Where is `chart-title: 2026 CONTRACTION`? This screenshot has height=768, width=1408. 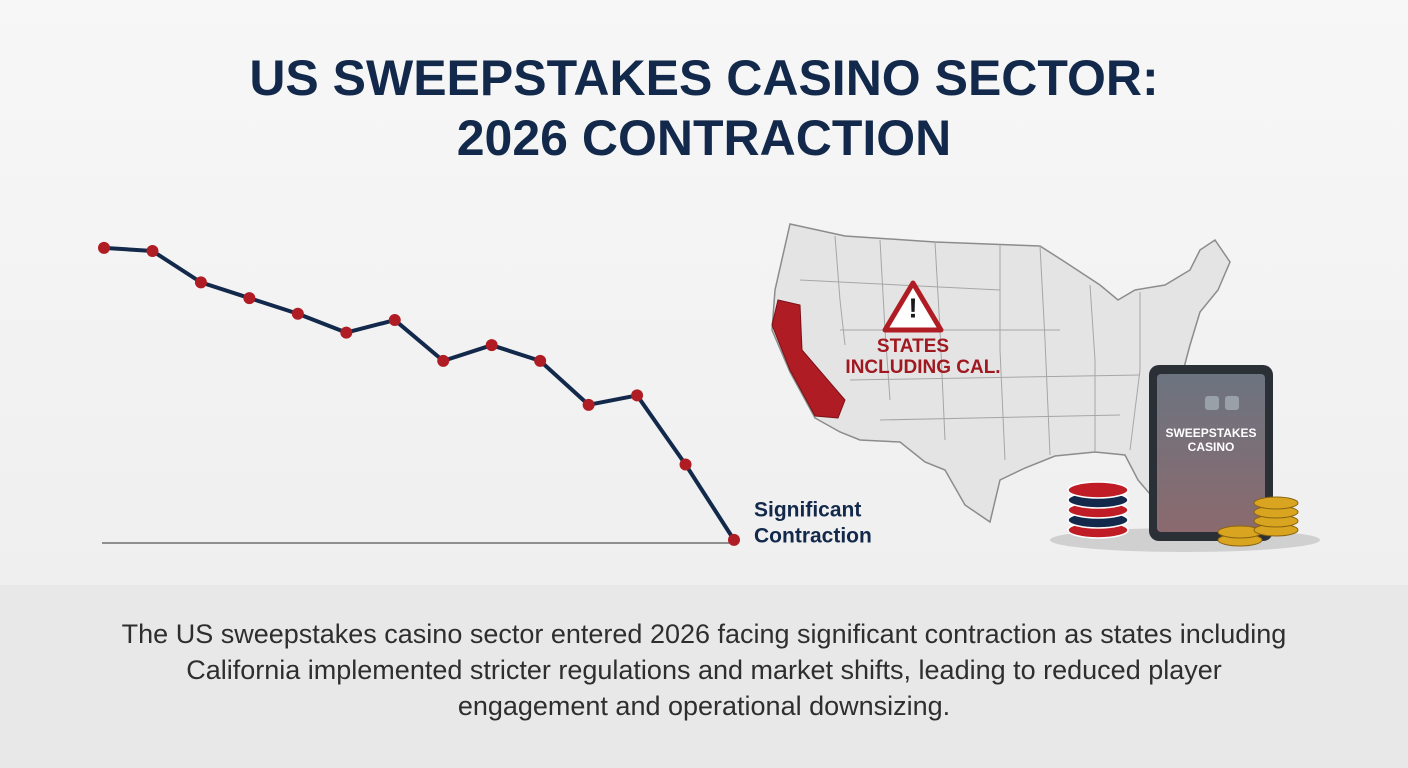
chart-title: 2026 CONTRACTION is located at coordinates (704, 138).